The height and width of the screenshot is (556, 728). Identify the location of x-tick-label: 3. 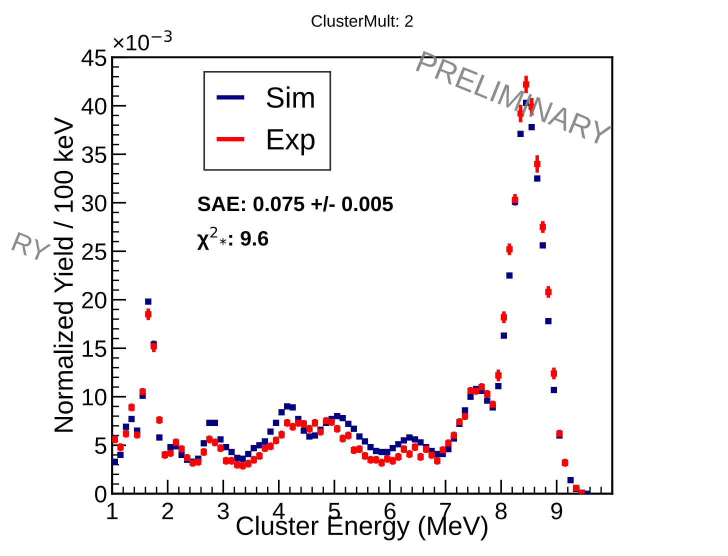
(223, 511).